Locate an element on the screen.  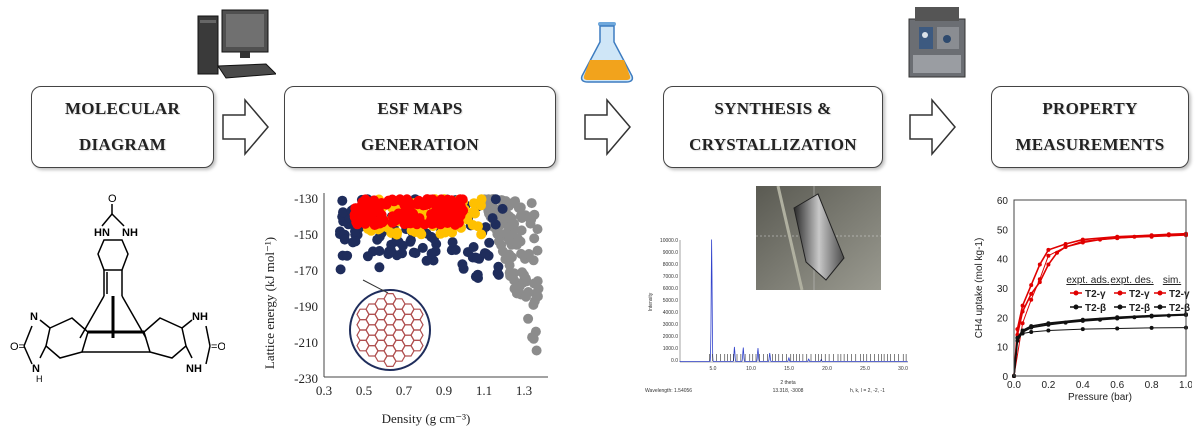
ch4-ytick: 40 is located at coordinates (1003, 260).